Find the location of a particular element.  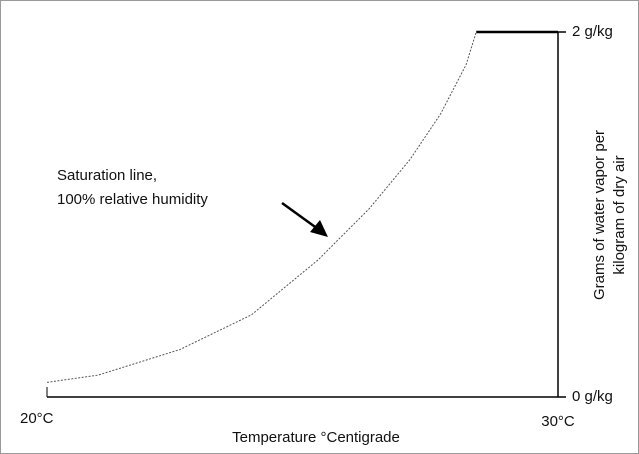

x-tick-label: 20°C is located at coordinates (37, 418).